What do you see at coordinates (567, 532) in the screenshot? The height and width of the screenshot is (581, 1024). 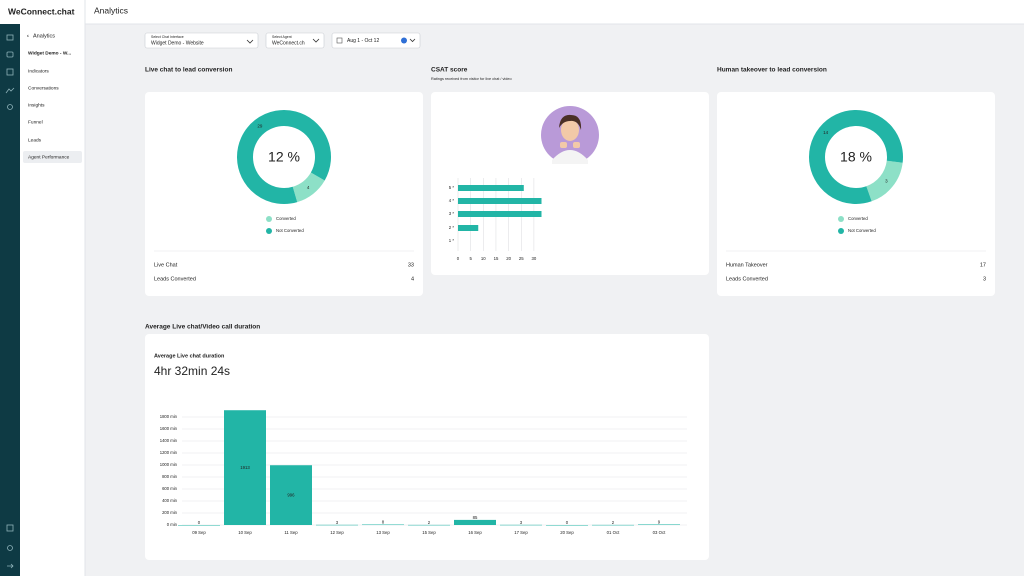 I see `x-tick-label: 20 Sep` at bounding box center [567, 532].